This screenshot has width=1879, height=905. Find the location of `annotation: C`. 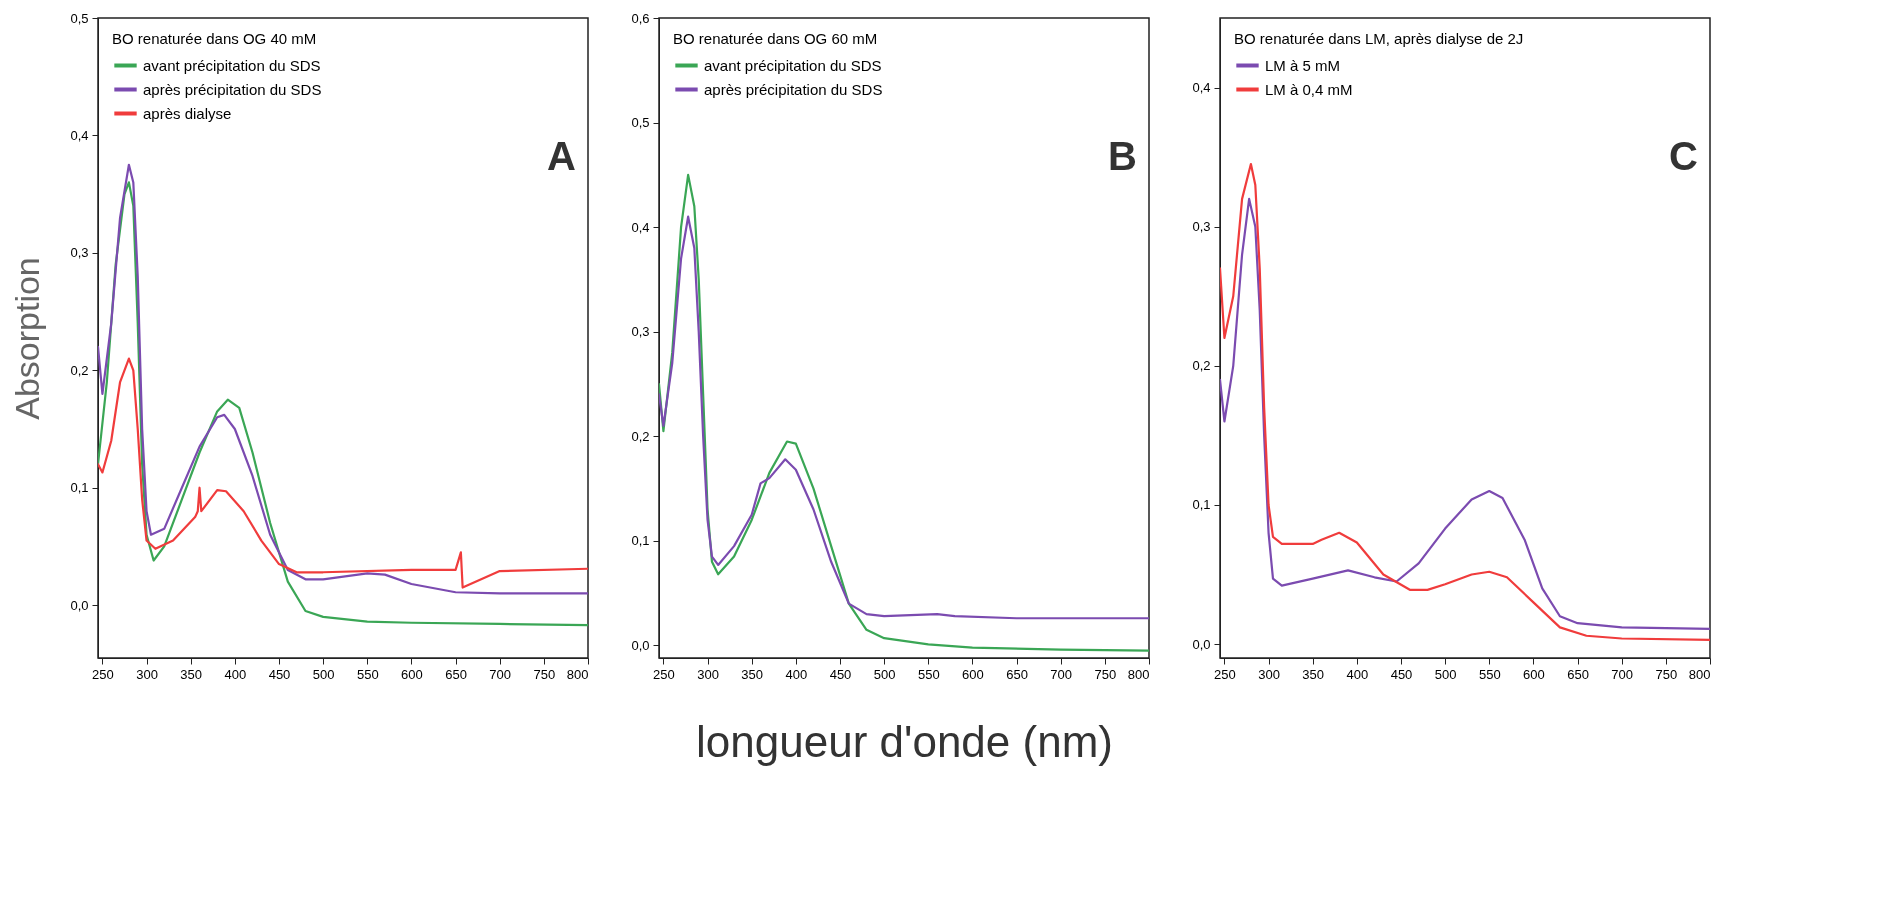

annotation: C is located at coordinates (1683, 156).